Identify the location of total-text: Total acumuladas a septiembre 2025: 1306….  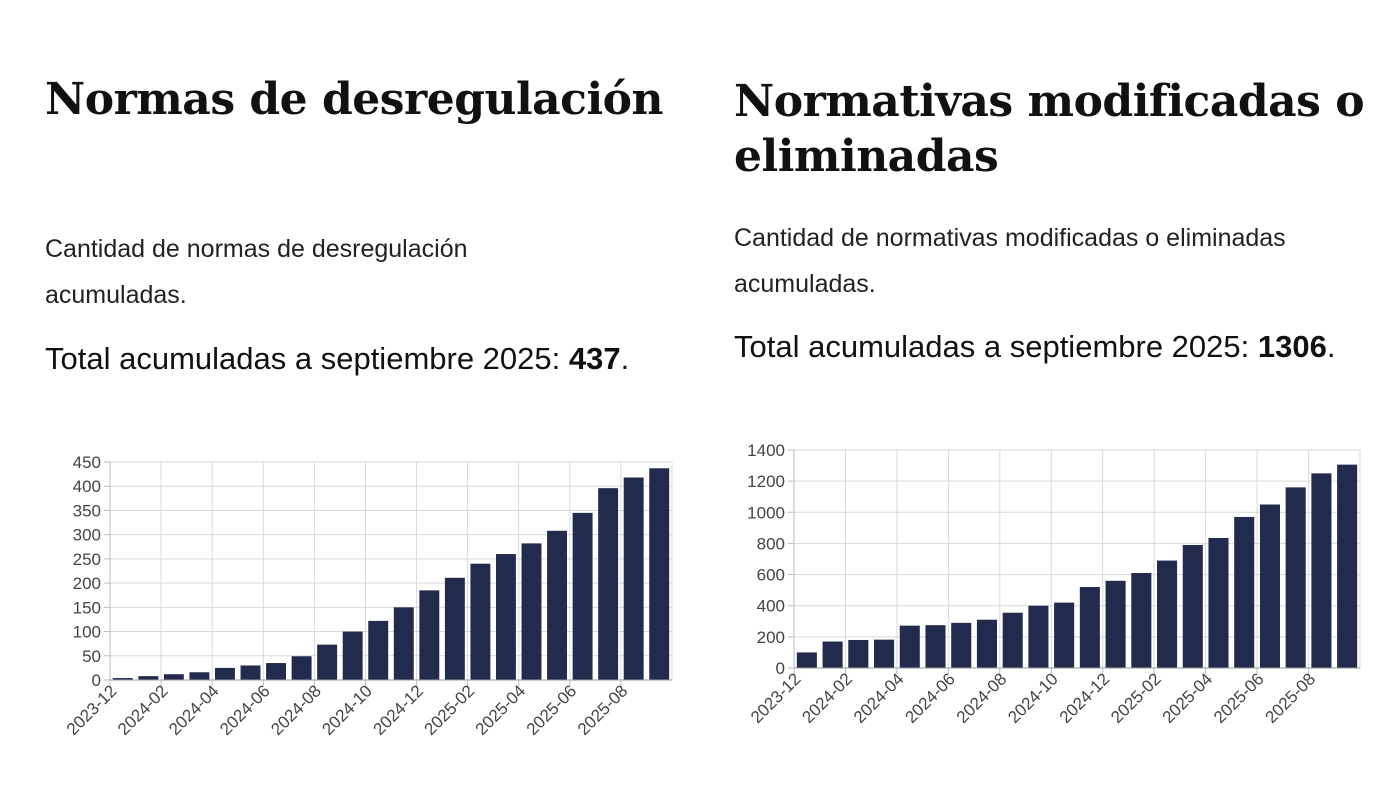
(1059, 347).